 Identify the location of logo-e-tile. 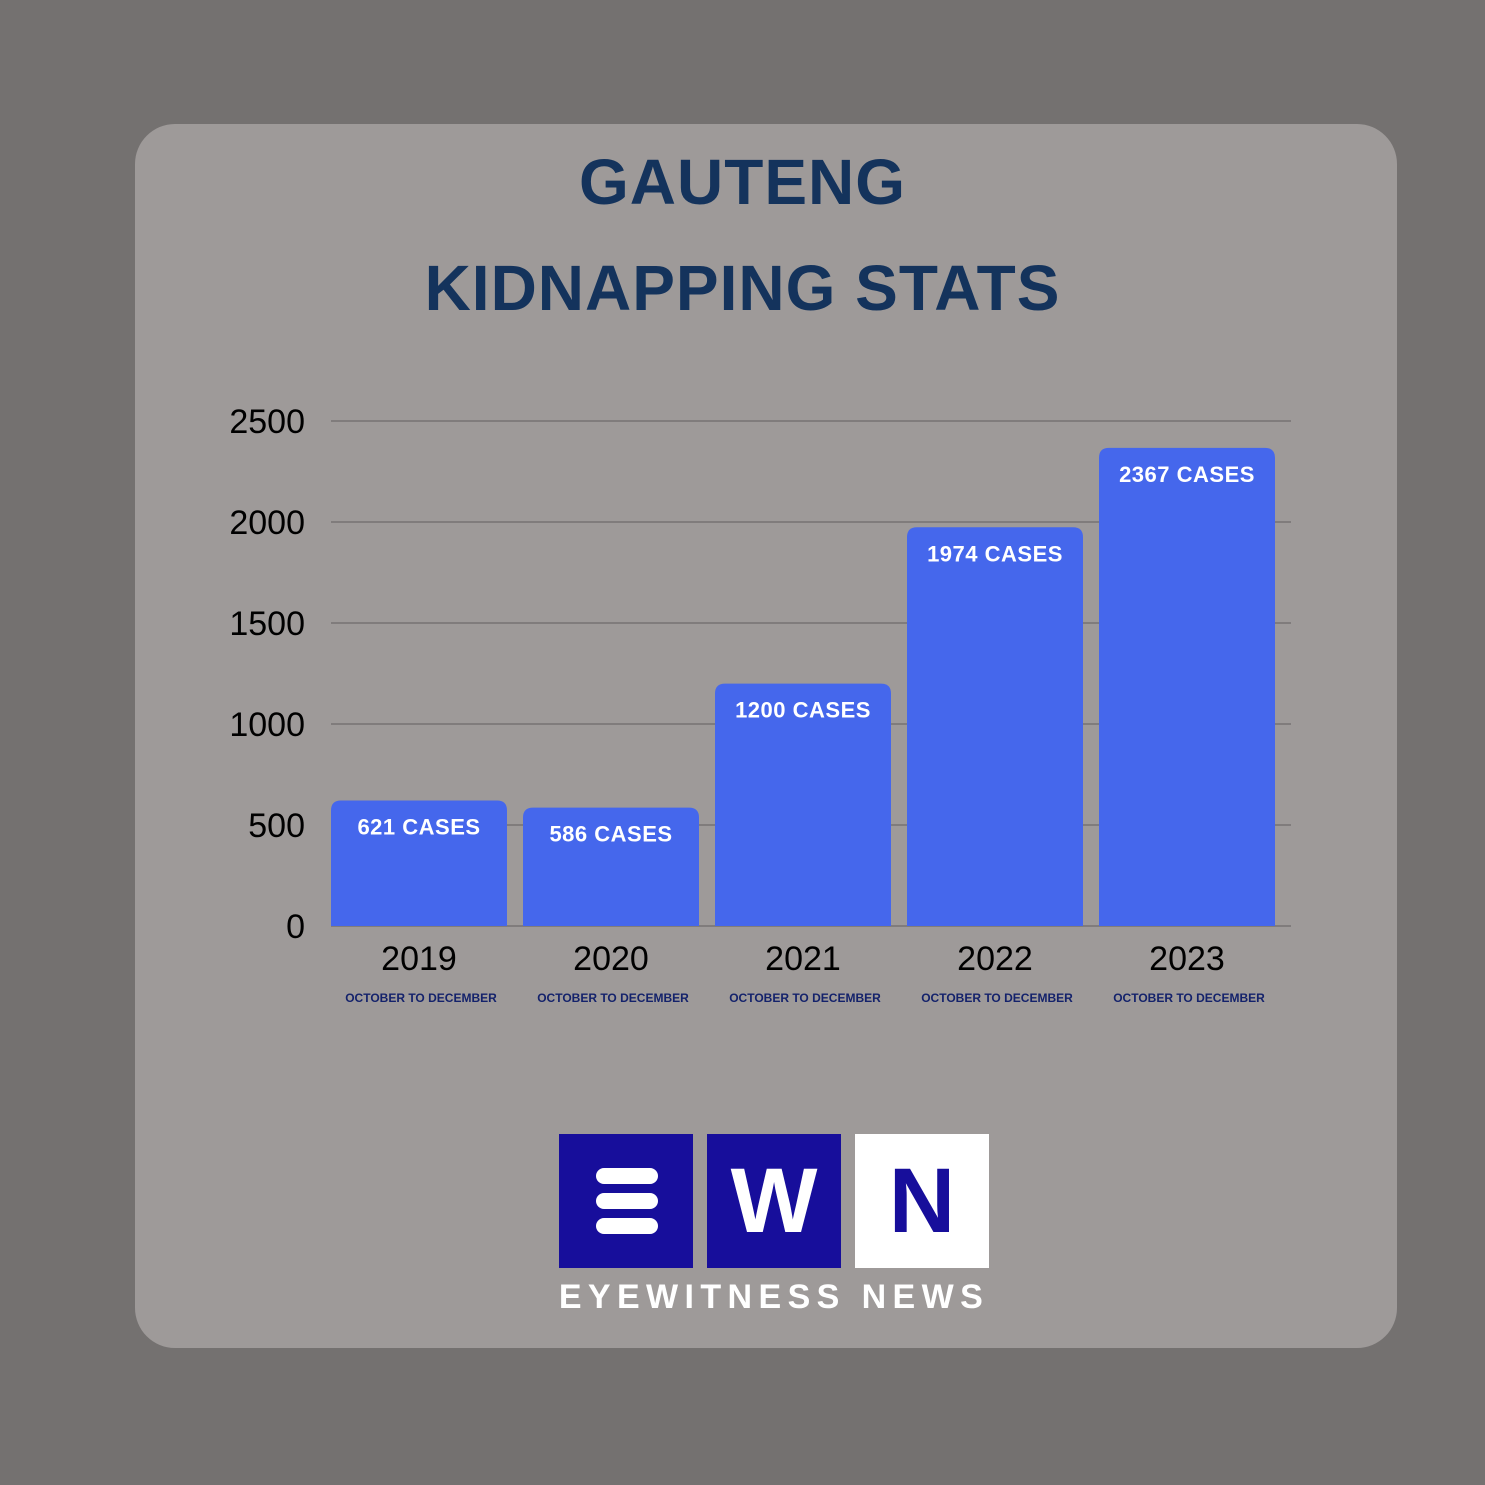
(626, 1201).